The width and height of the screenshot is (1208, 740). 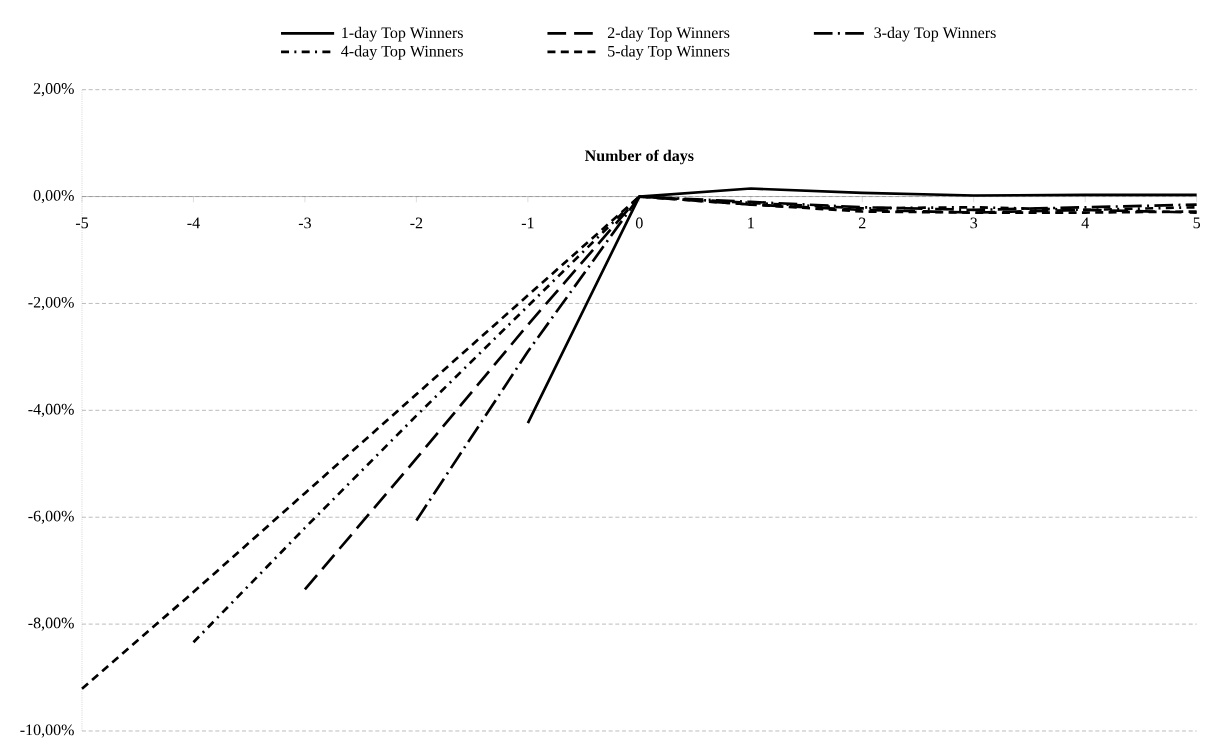 What do you see at coordinates (1085, 223) in the screenshot?
I see `x-tick-label: 4` at bounding box center [1085, 223].